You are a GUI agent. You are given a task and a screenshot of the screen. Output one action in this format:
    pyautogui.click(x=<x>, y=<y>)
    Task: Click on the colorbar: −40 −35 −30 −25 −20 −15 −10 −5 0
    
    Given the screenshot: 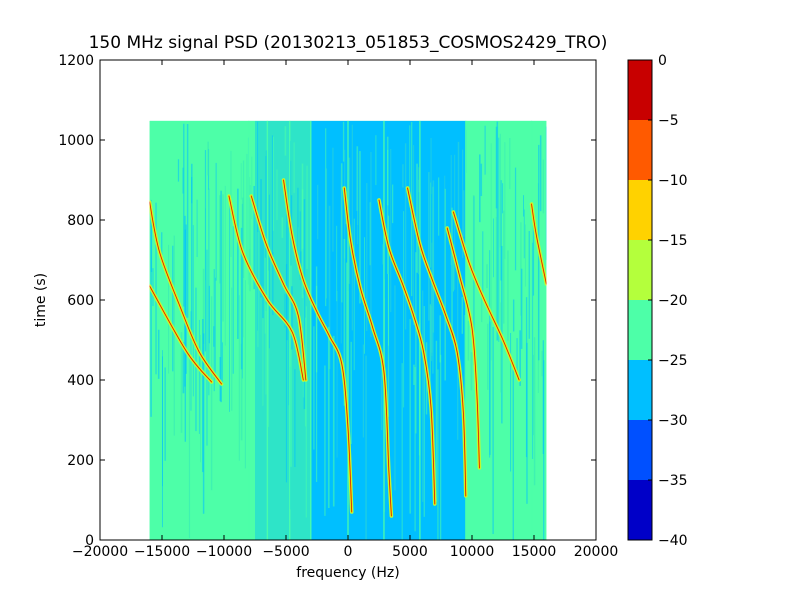 What is the action you would take?
    pyautogui.click(x=657, y=301)
    